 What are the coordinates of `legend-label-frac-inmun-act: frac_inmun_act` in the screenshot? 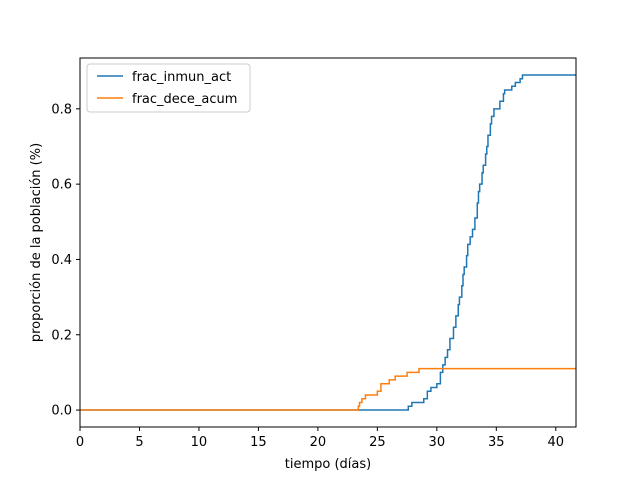 It's located at (181, 77).